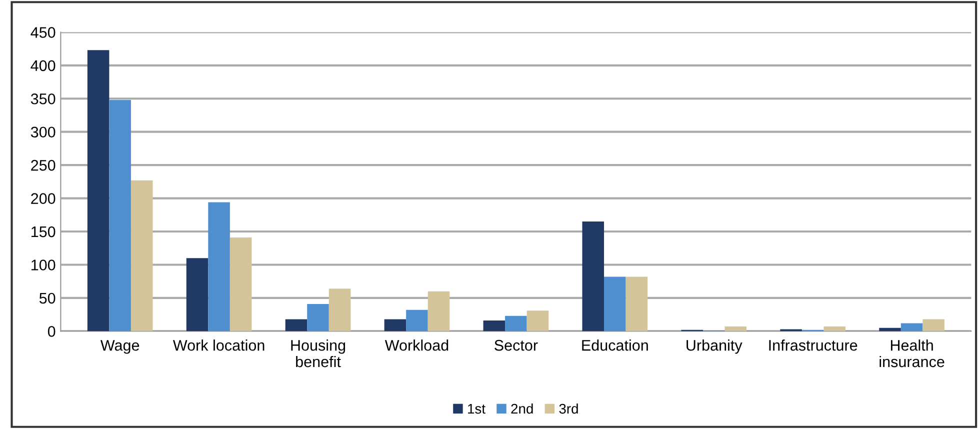  Describe the element at coordinates (218, 345) in the screenshot. I see `x-tick-label: Work location` at that location.